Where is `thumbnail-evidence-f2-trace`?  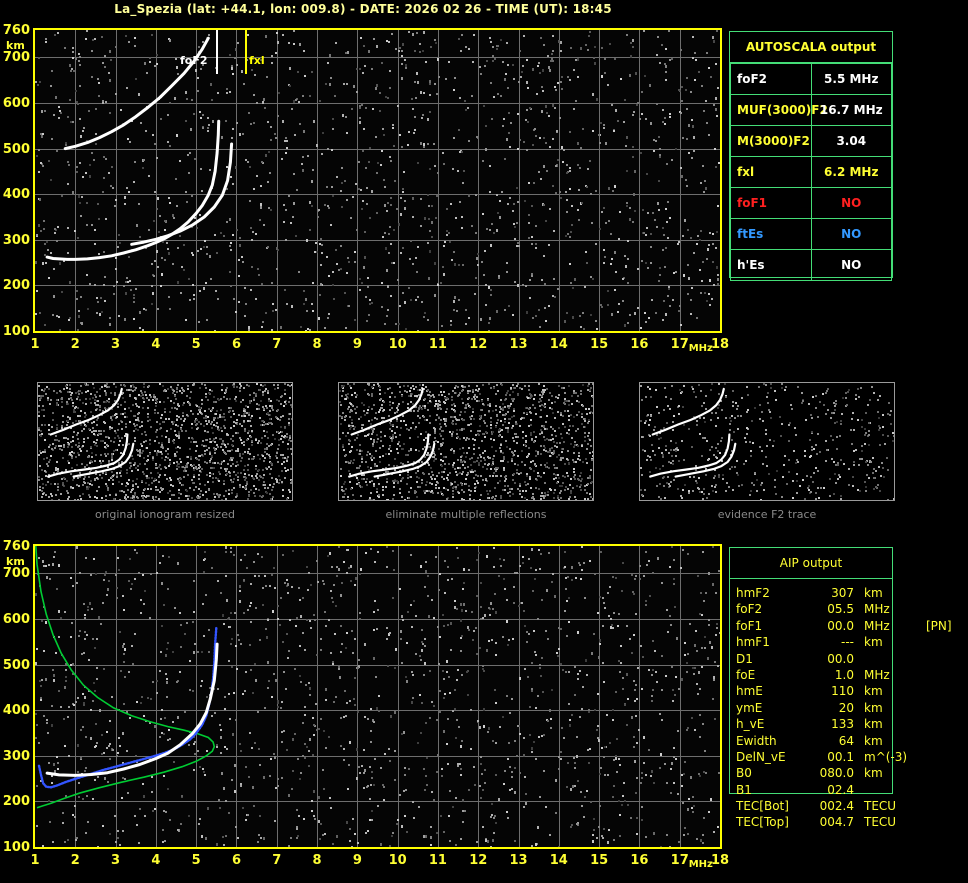
thumbnail-evidence-f2-trace is located at coordinates (767, 441).